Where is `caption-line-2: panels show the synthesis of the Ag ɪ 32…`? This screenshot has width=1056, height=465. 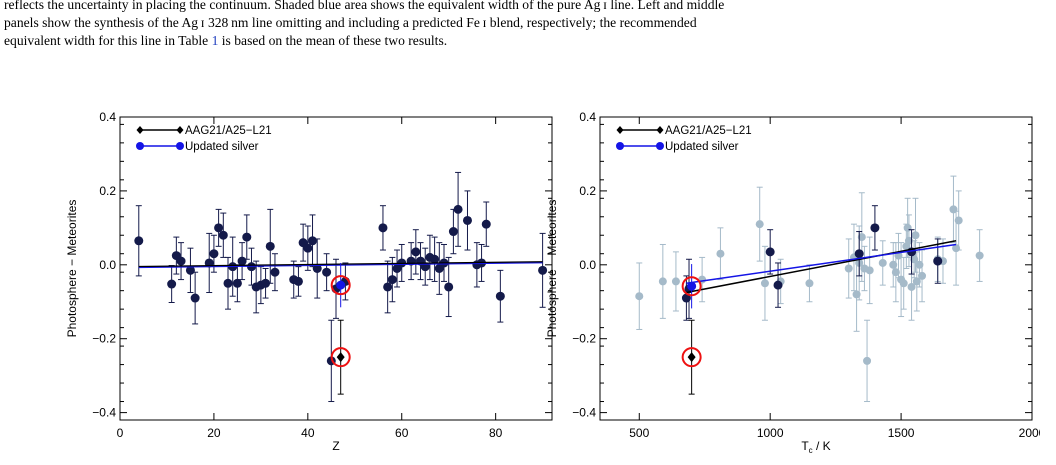 caption-line-2: panels show the synthesis of the Ag ɪ 32… is located at coordinates (350, 22).